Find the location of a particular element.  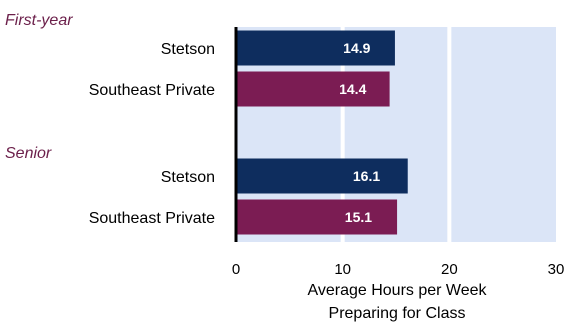

tick-label-10: 10 is located at coordinates (342, 269).